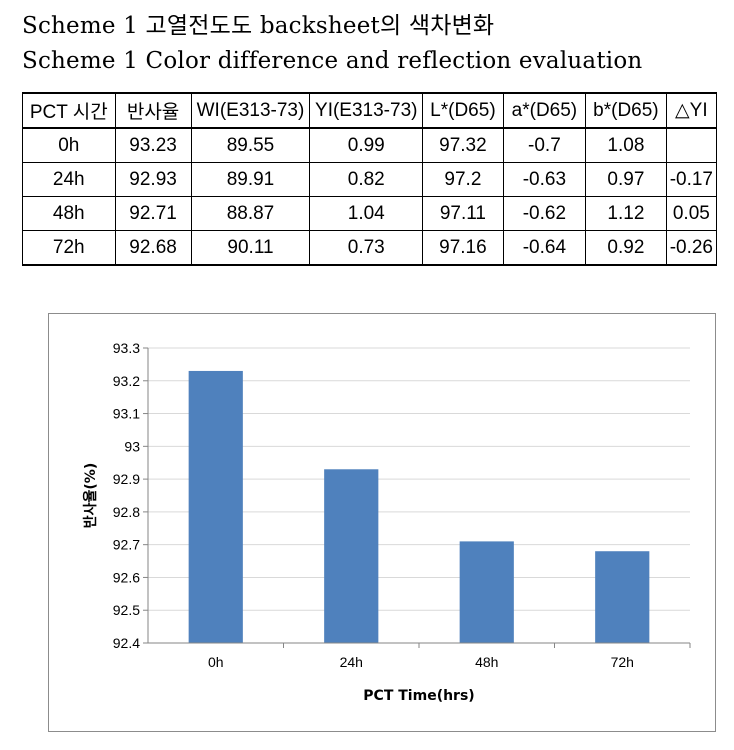 The width and height of the screenshot is (734, 750). I want to click on header-cell: PCT 시간, so click(69, 110).